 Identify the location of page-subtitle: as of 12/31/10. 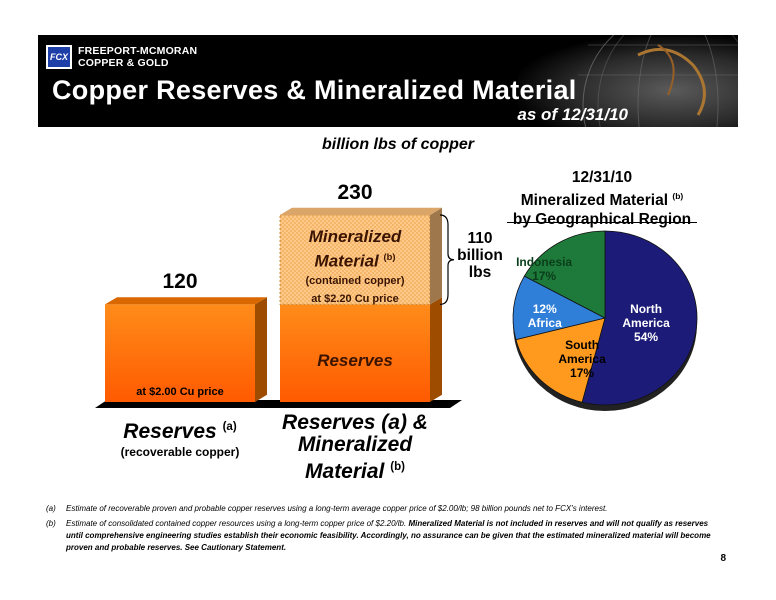
(572, 114).